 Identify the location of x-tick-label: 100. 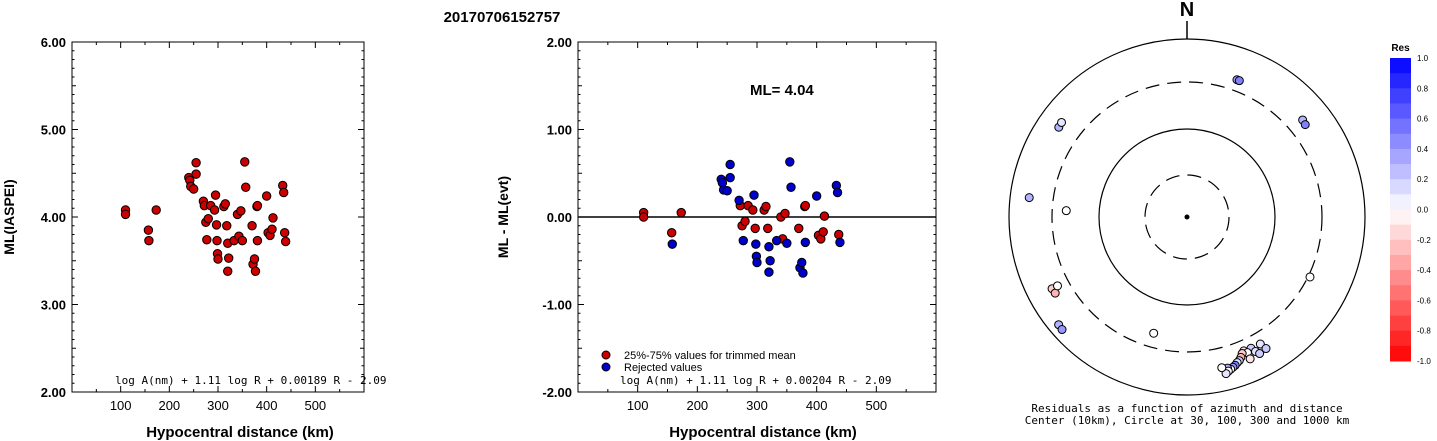
(638, 405).